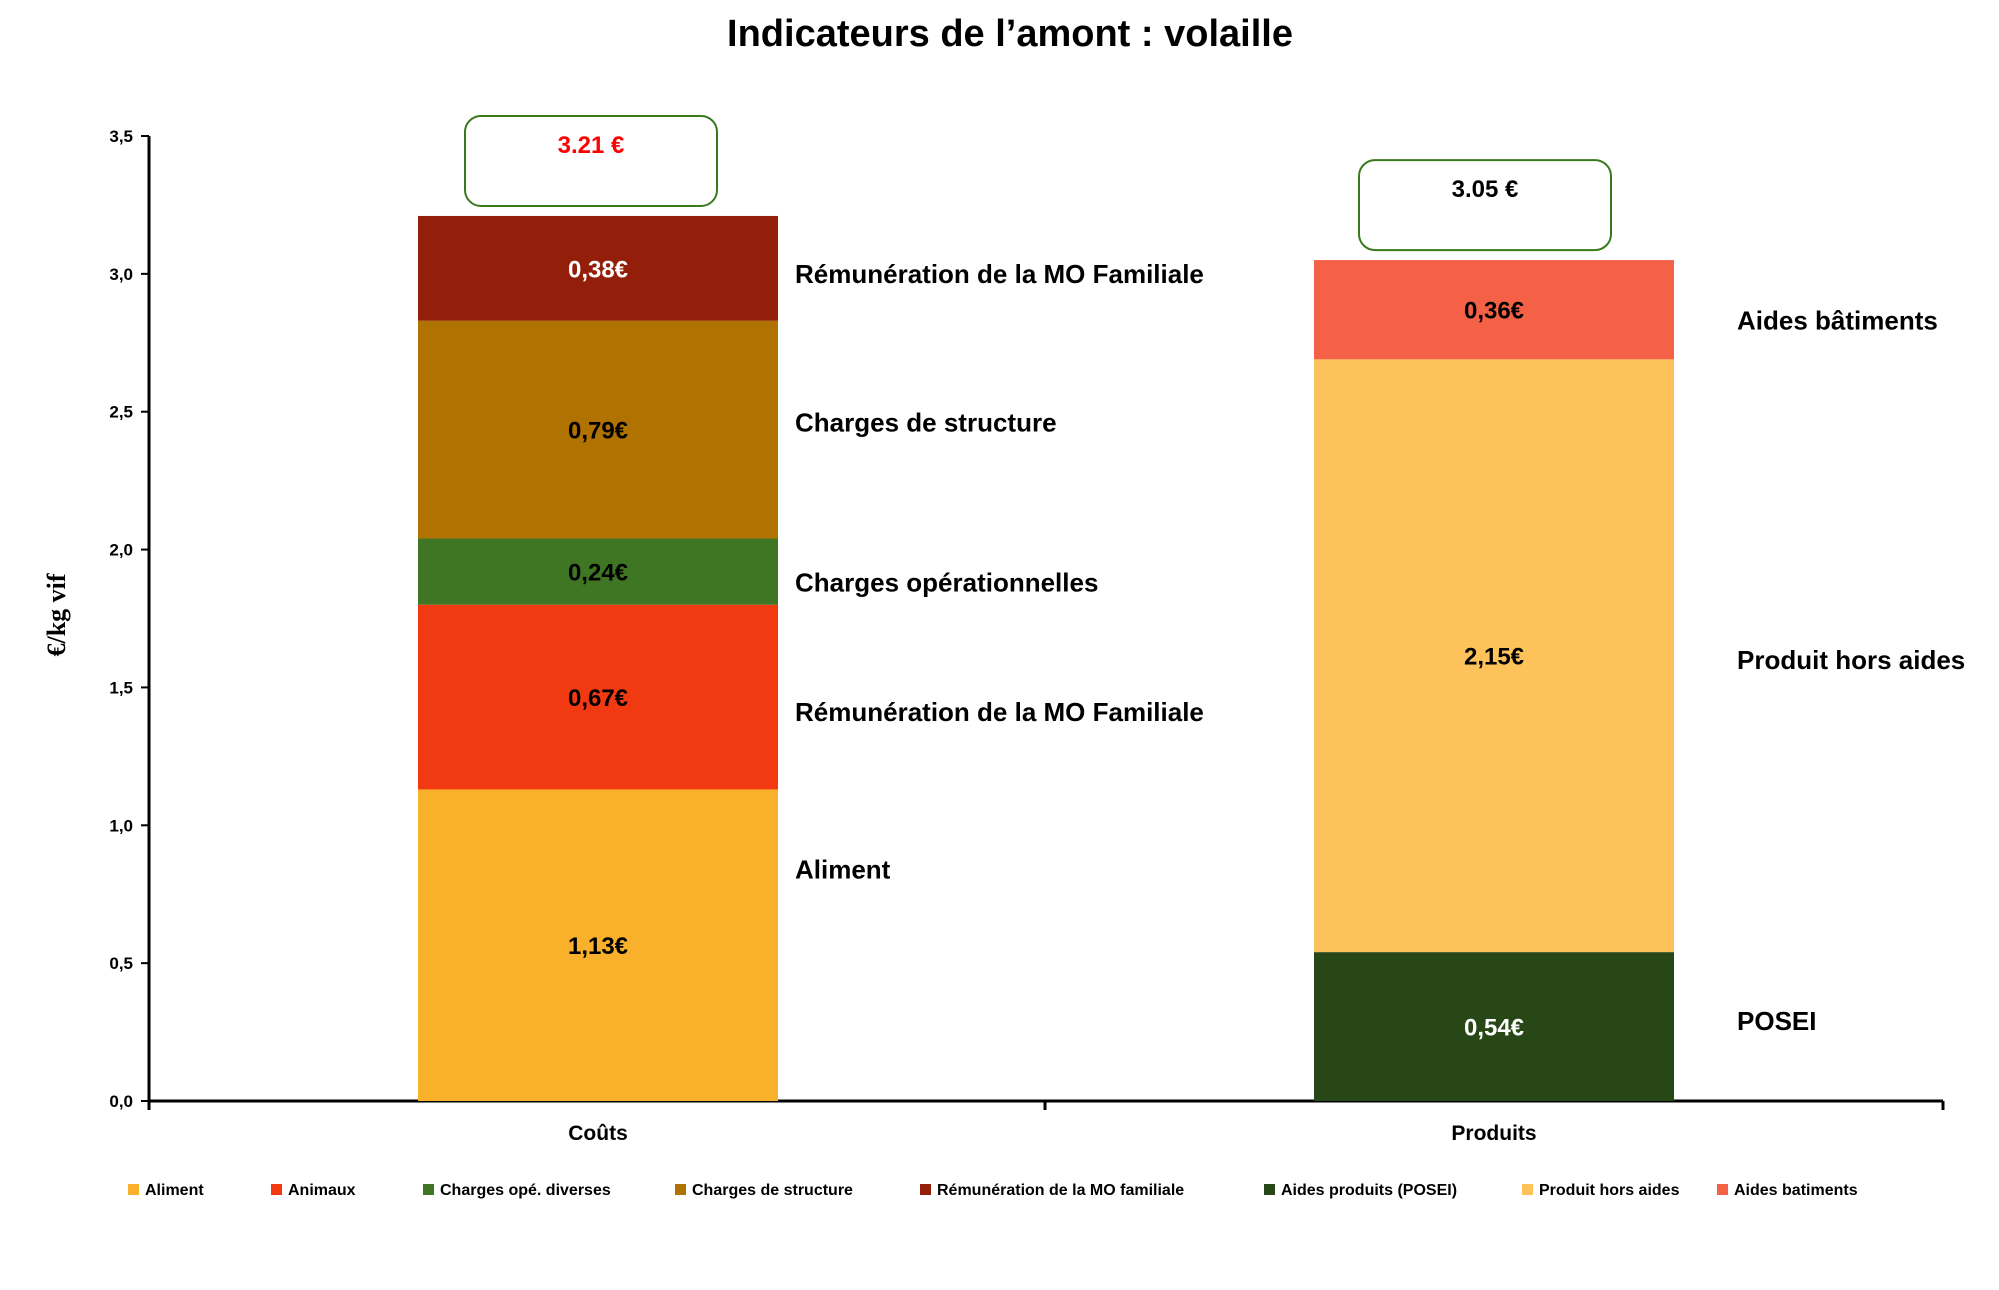 The width and height of the screenshot is (1999, 1290). Describe the element at coordinates (121, 825) in the screenshot. I see `y-tick-label: 1,0` at that location.